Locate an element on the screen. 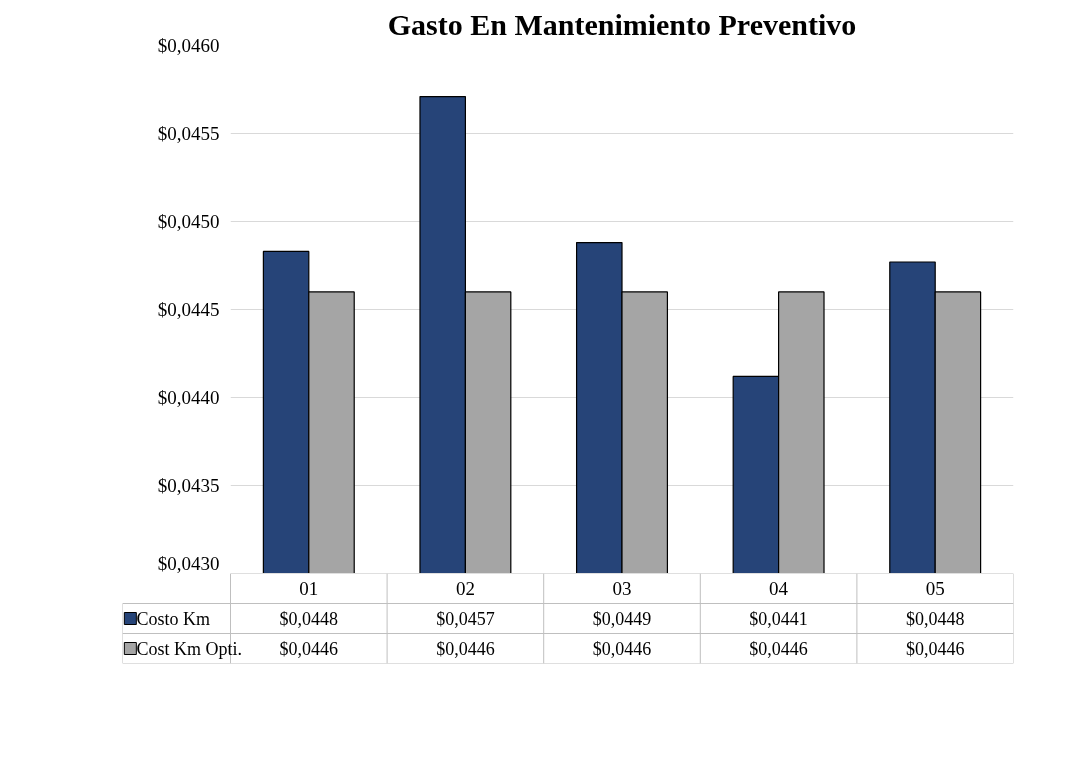 This screenshot has width=1067, height=759. legend-label: Cost Km Opti. is located at coordinates (189, 648).